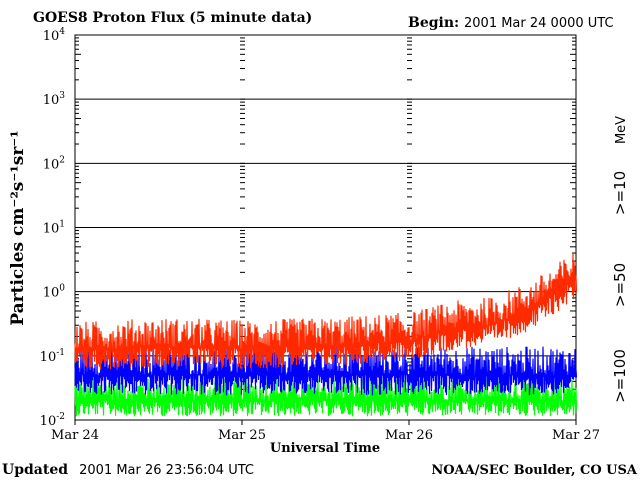 Image resolution: width=640 pixels, height=480 pixels. What do you see at coordinates (326, 371) in the screenshot?
I see `series-line-ge50` at bounding box center [326, 371].